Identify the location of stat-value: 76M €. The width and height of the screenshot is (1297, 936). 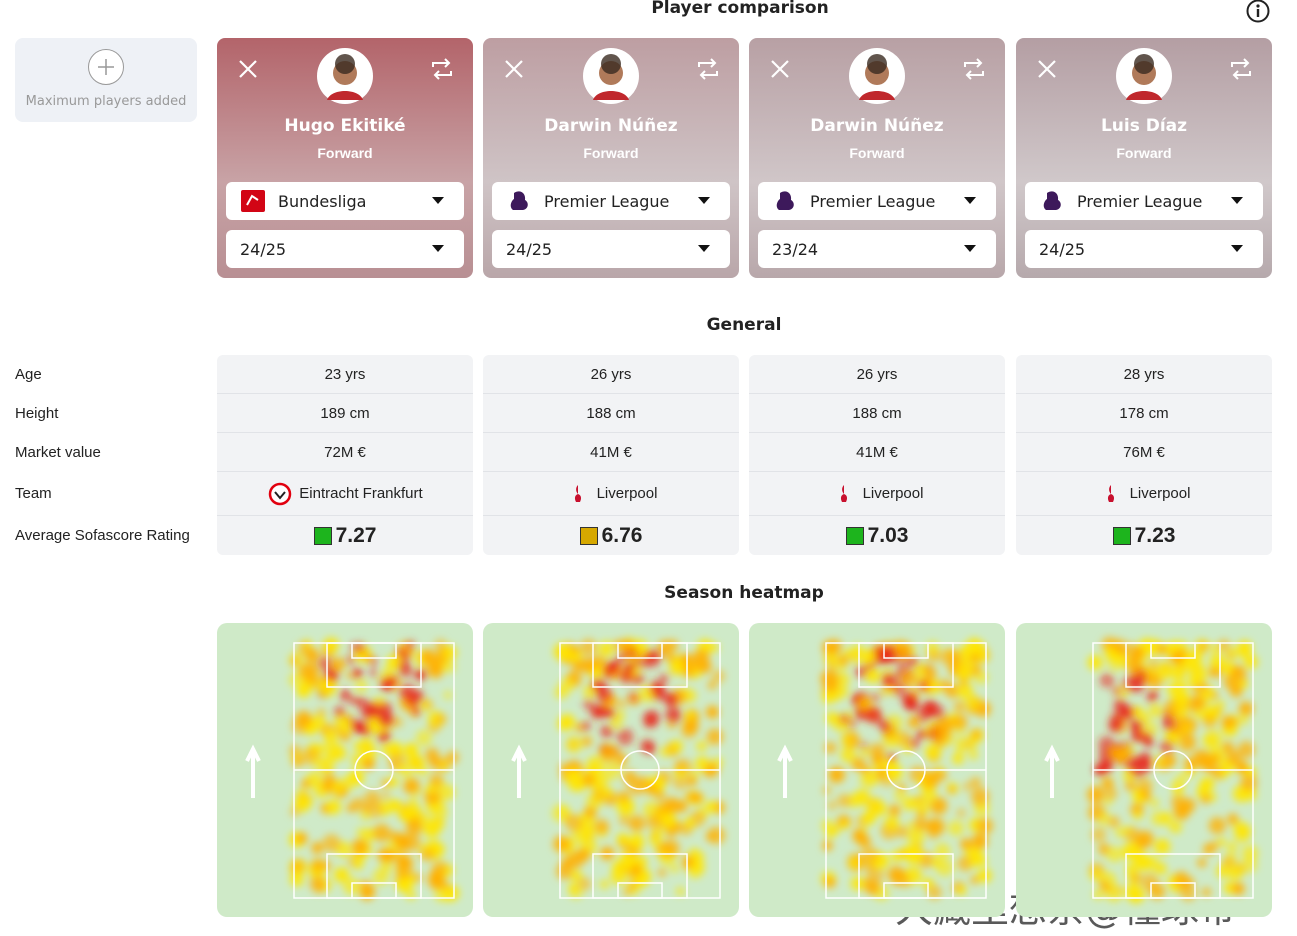
(1144, 452).